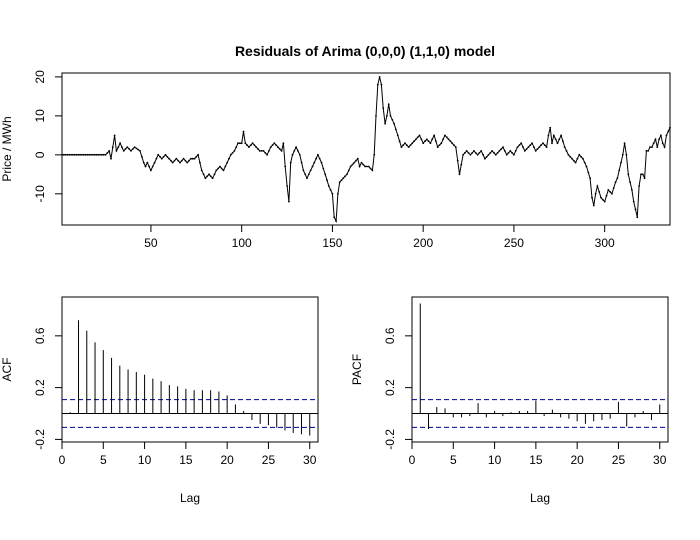 Image resolution: width=700 pixels, height=540 pixels. Describe the element at coordinates (357, 369) in the screenshot. I see `y-axis-label: PACF` at that location.